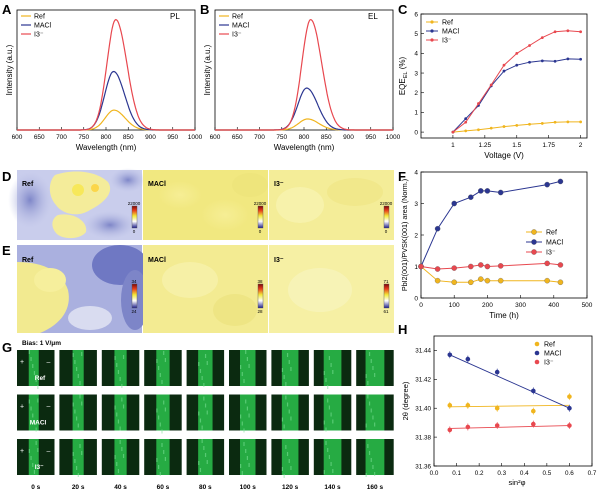  I want to click on strain-y-tick-label: 31.42, so click(423, 380).